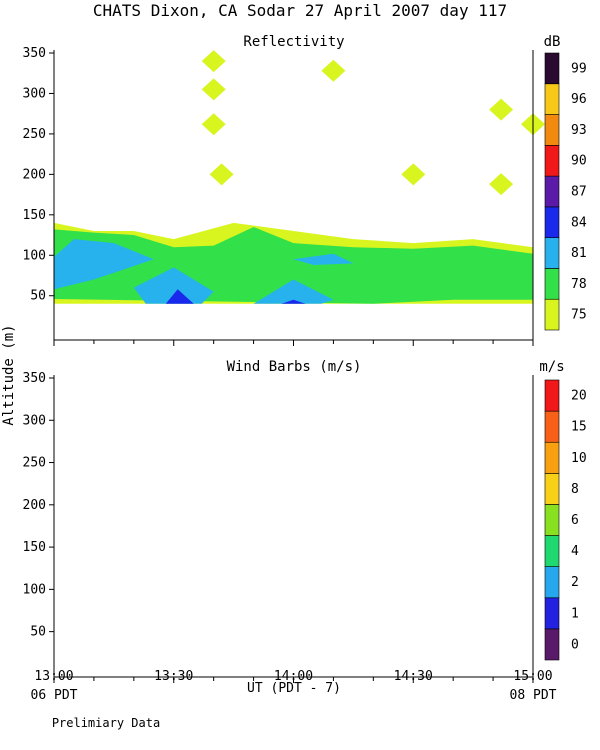 The height and width of the screenshot is (750, 600). What do you see at coordinates (293, 42) in the screenshot?
I see `reflectivity-title: Reflectivity` at bounding box center [293, 42].